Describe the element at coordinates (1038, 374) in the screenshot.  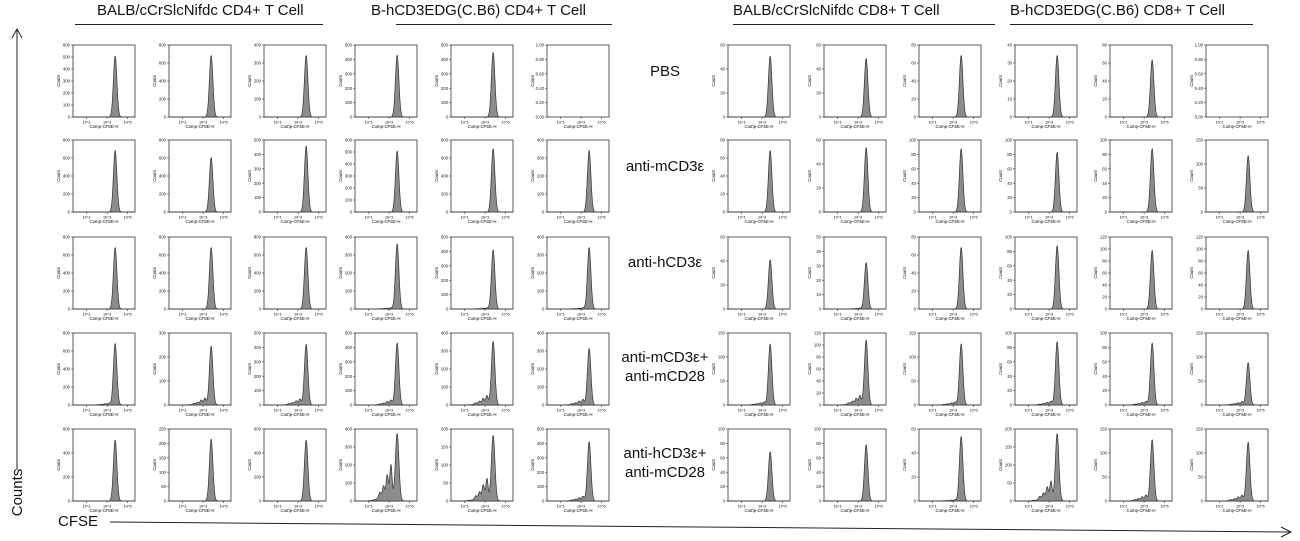
I see `histogram-panel: 0 20 40 60 80 100 Count 10^1 10^3 10^5 Comp-CFSE-H` at that location.